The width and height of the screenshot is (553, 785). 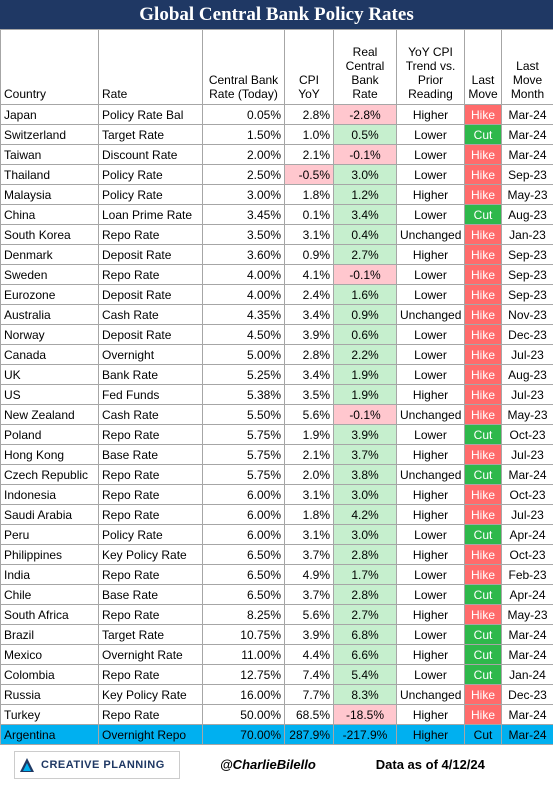 What do you see at coordinates (365, 714) in the screenshot?
I see `cell: -18.5%` at bounding box center [365, 714].